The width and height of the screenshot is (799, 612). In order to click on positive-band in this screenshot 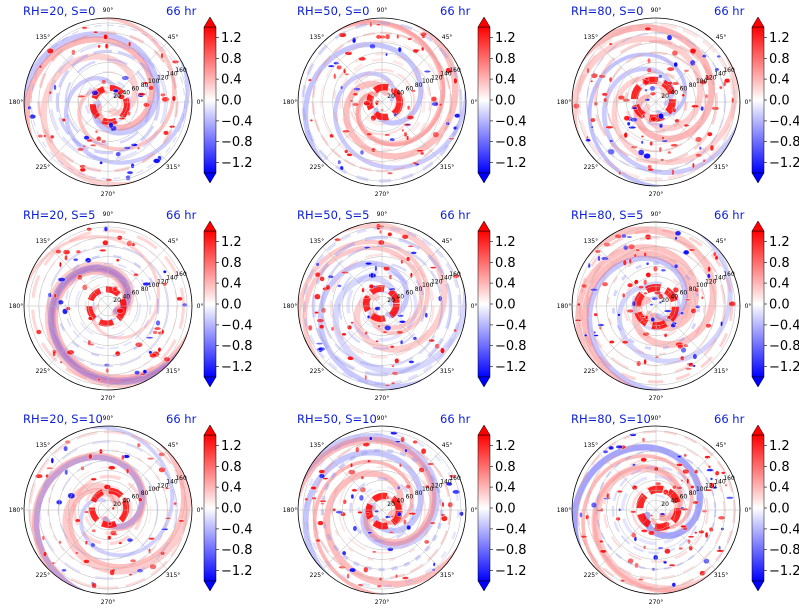, I will do `click(378, 287)`.